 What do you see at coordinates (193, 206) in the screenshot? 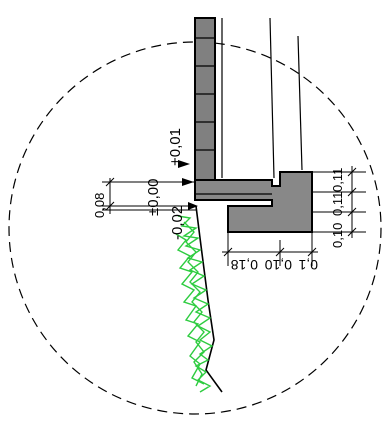
I see `level-arrow-lower` at bounding box center [193, 206].